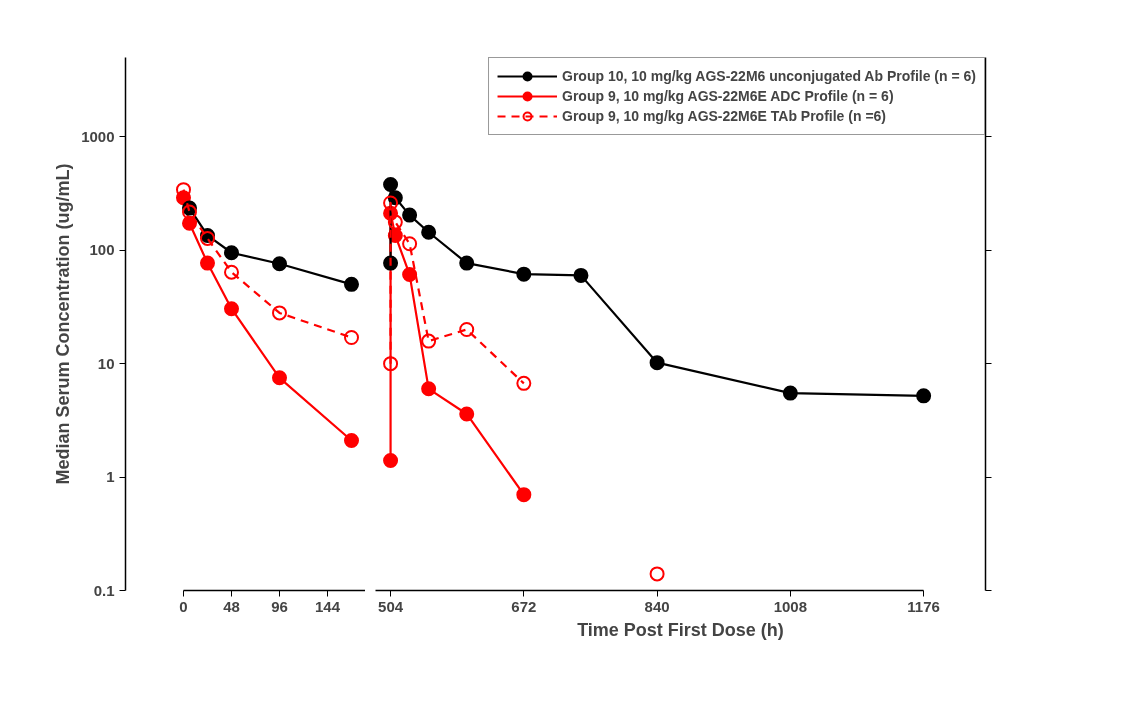  I want to click on y-axis-title: Median Serum Concentration (ug/mL), so click(63, 324).